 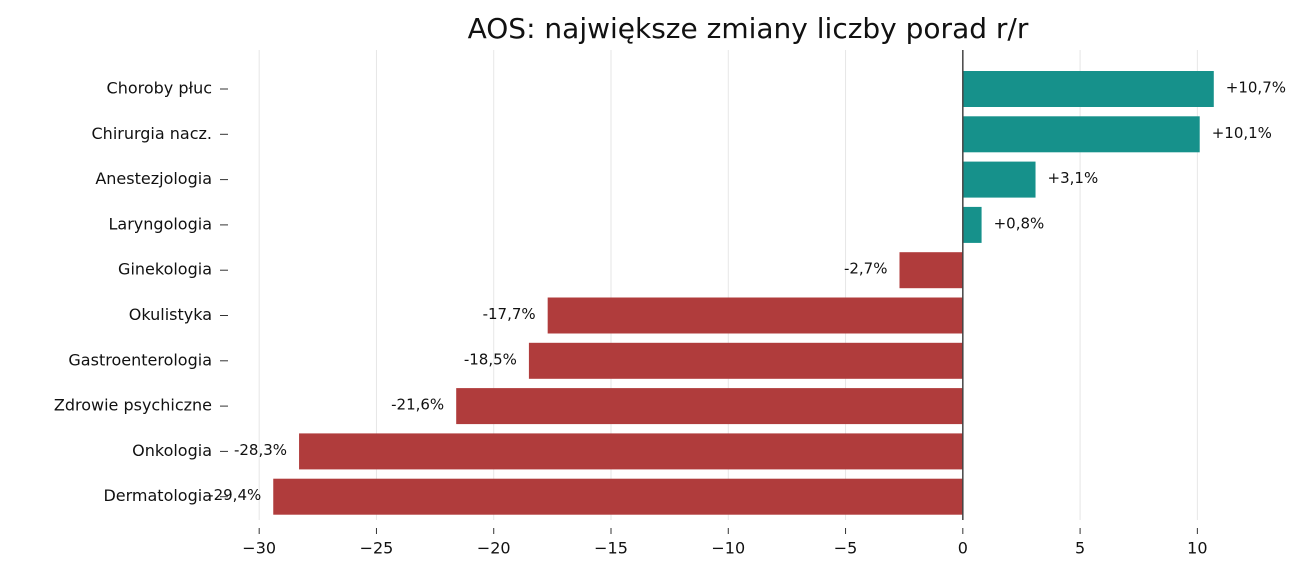 I want to click on y-tick-label: Laryngologia, so click(x=161, y=223).